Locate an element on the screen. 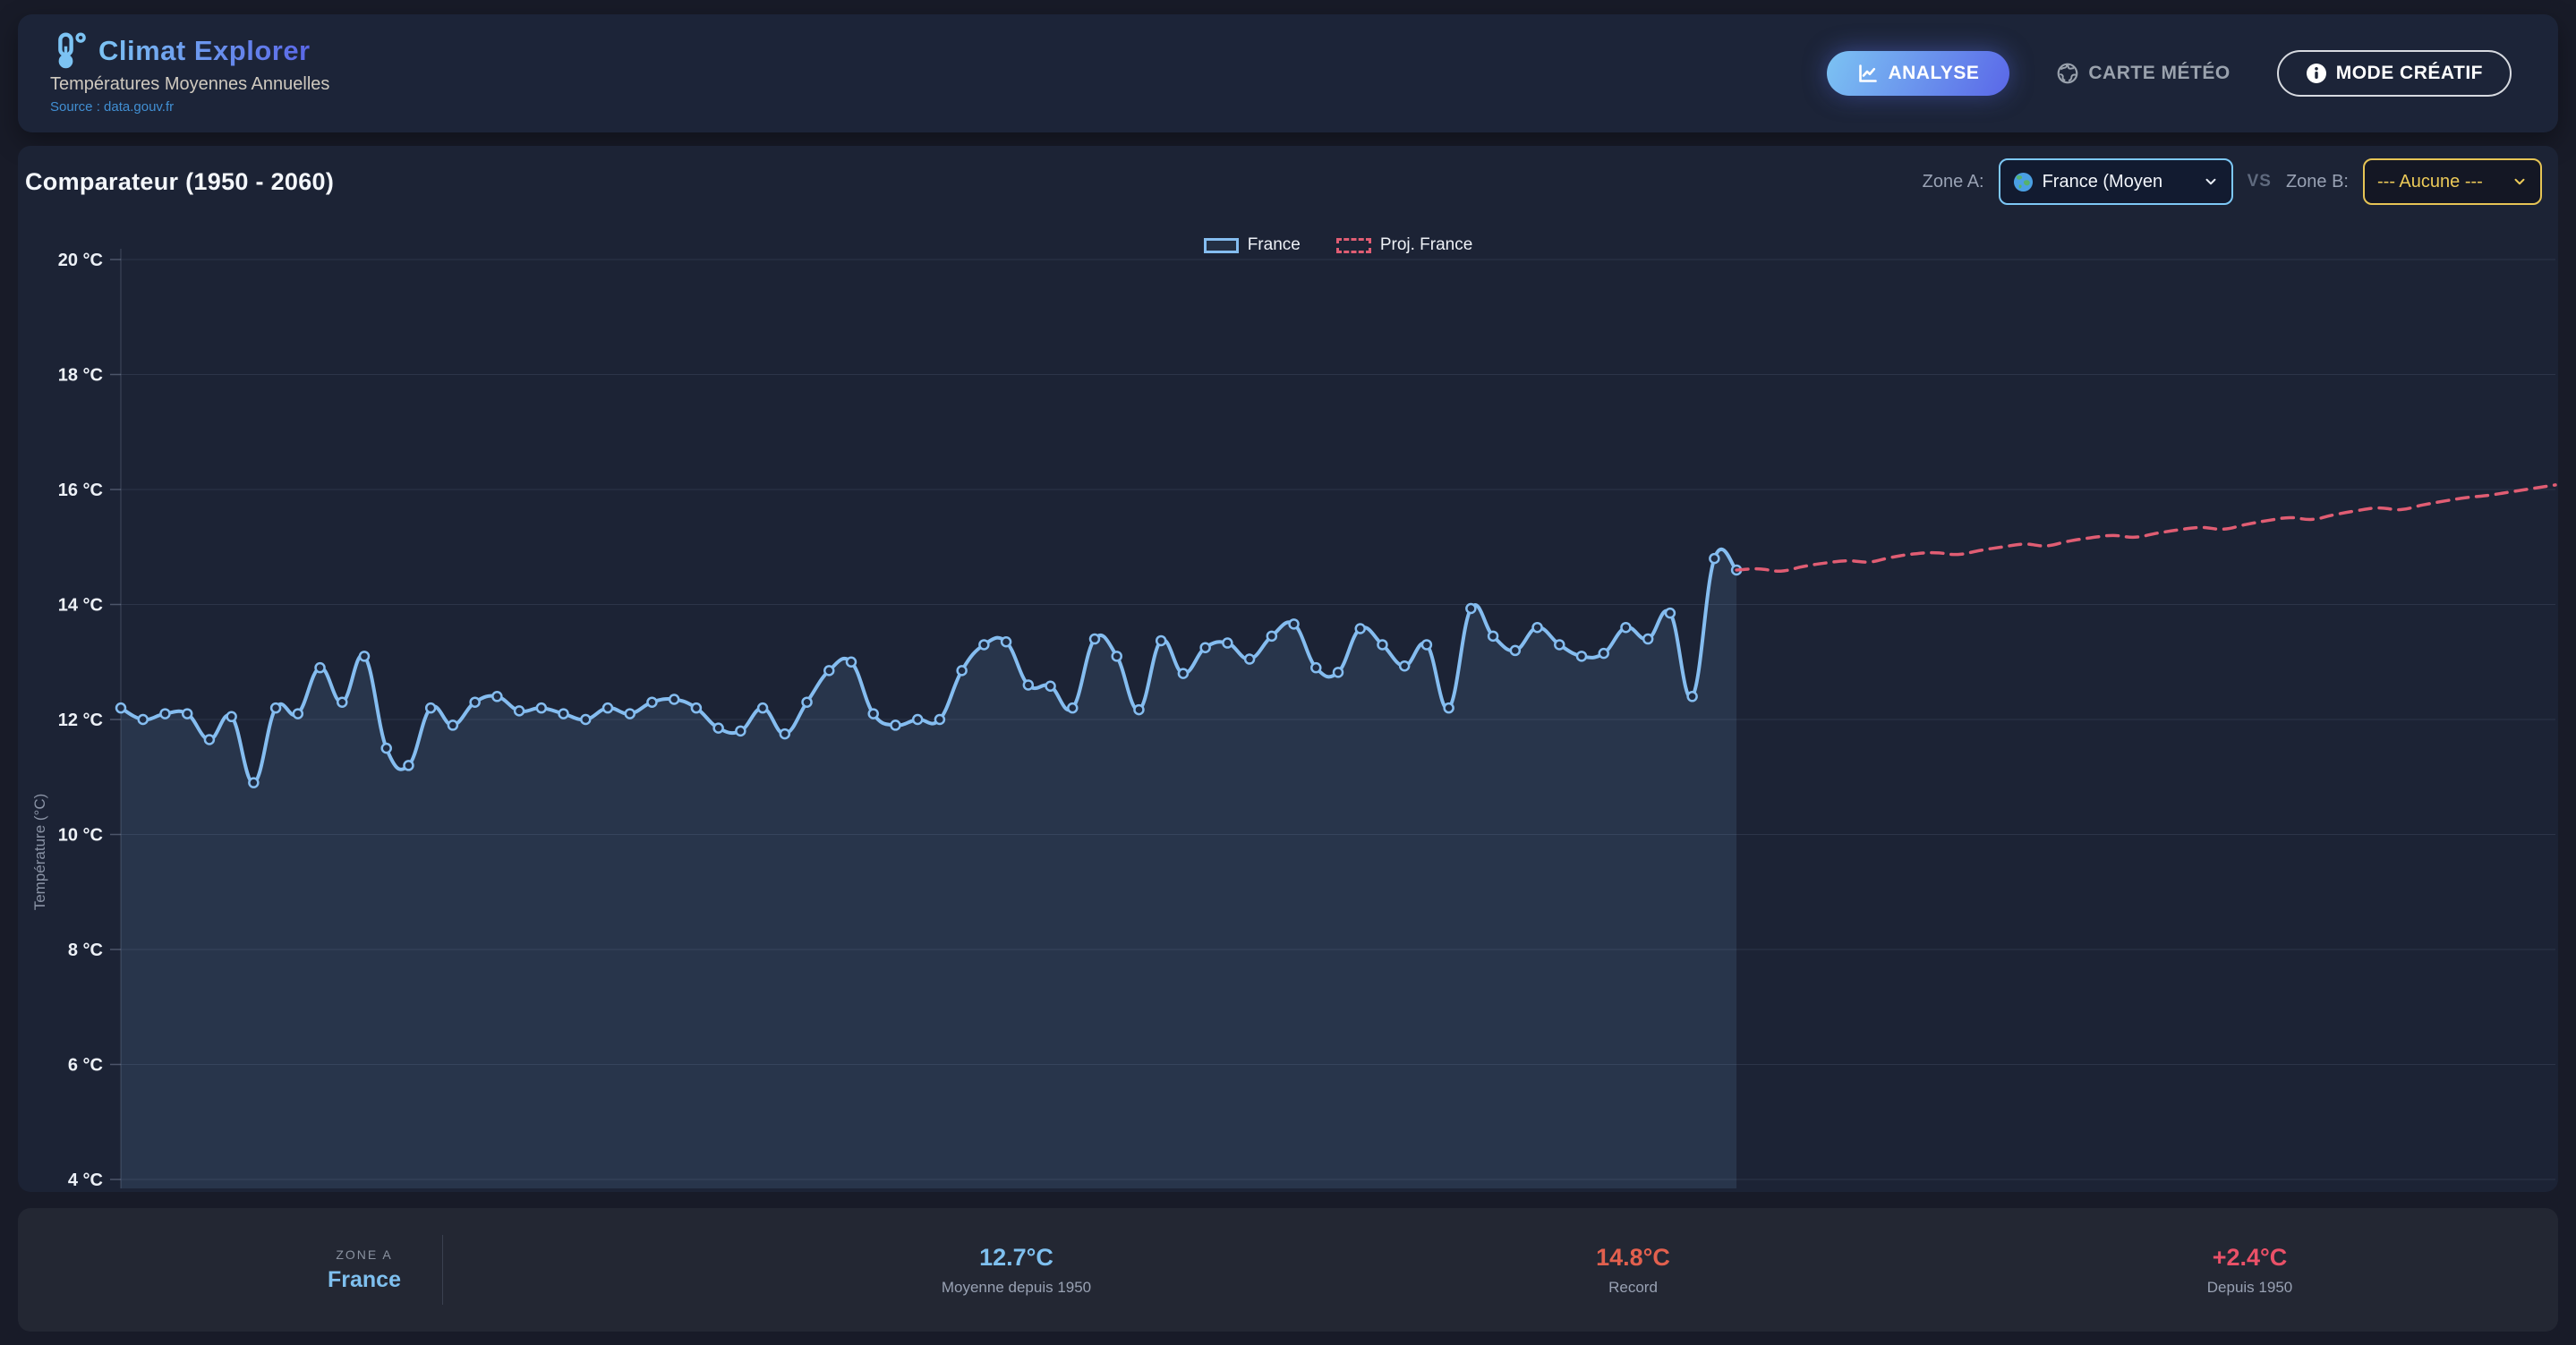  zone-b-value: --- Aucune --- is located at coordinates (2430, 181).